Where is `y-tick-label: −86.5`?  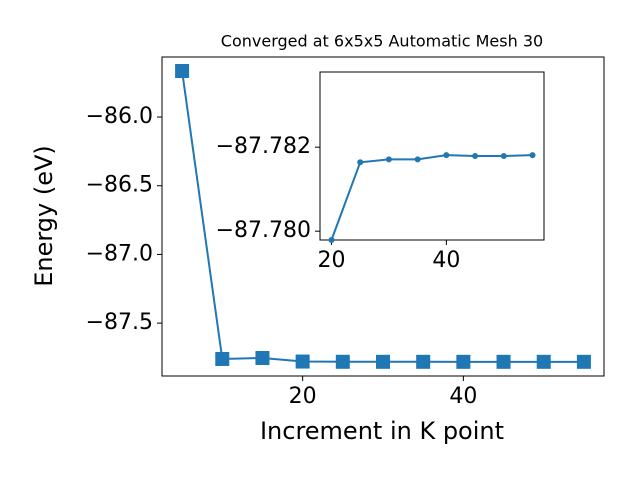 y-tick-label: −86.5 is located at coordinates (119, 185).